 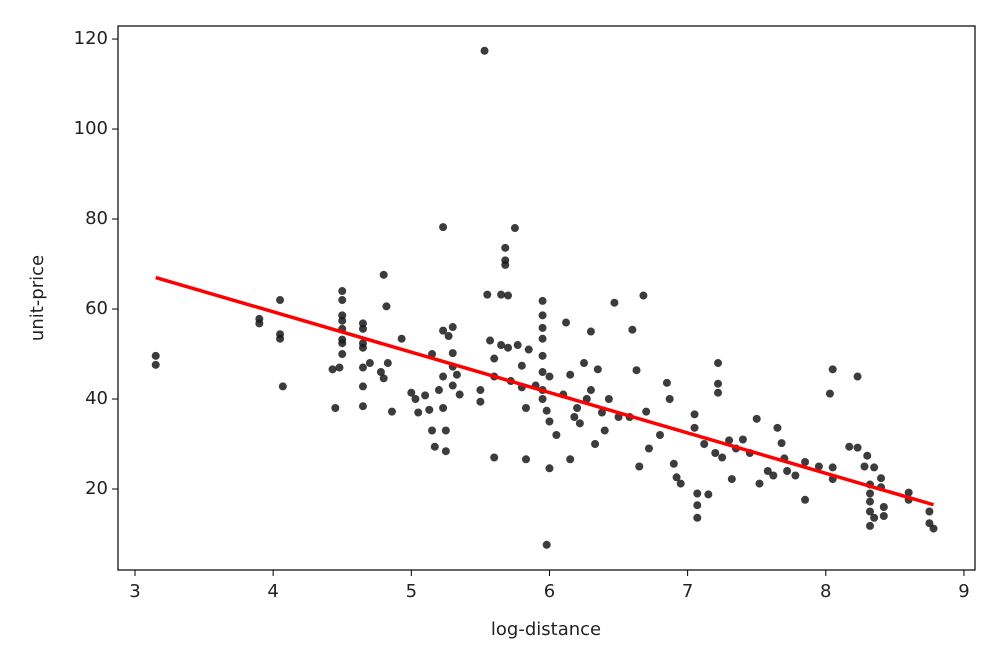 What do you see at coordinates (96, 398) in the screenshot?
I see `y-tick-label: 40` at bounding box center [96, 398].